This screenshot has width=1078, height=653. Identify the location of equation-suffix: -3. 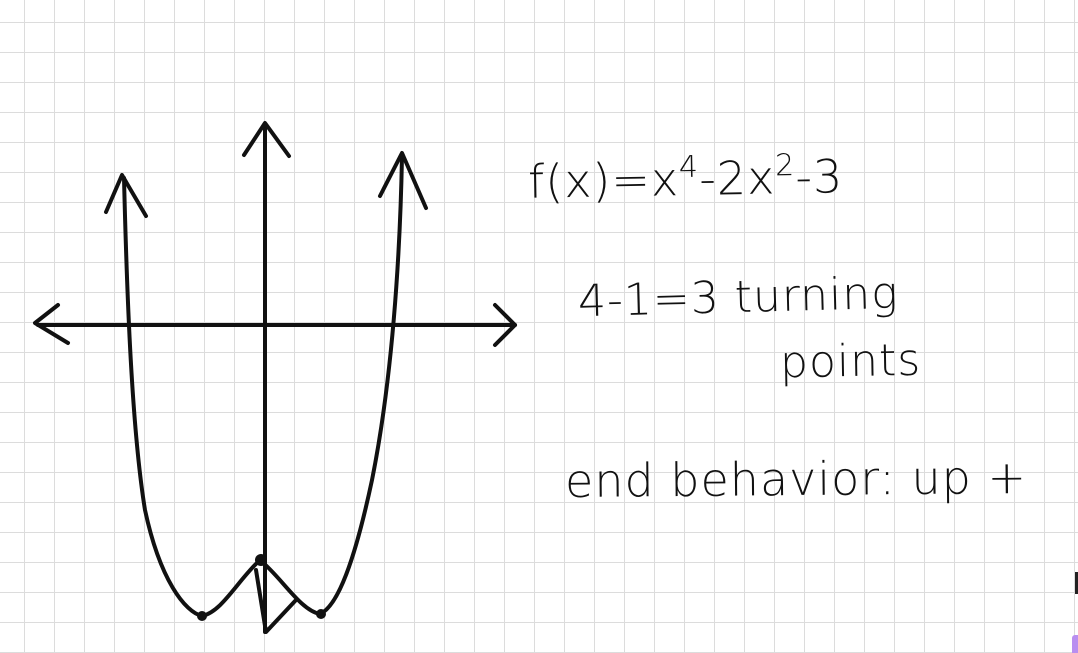
(819, 177).